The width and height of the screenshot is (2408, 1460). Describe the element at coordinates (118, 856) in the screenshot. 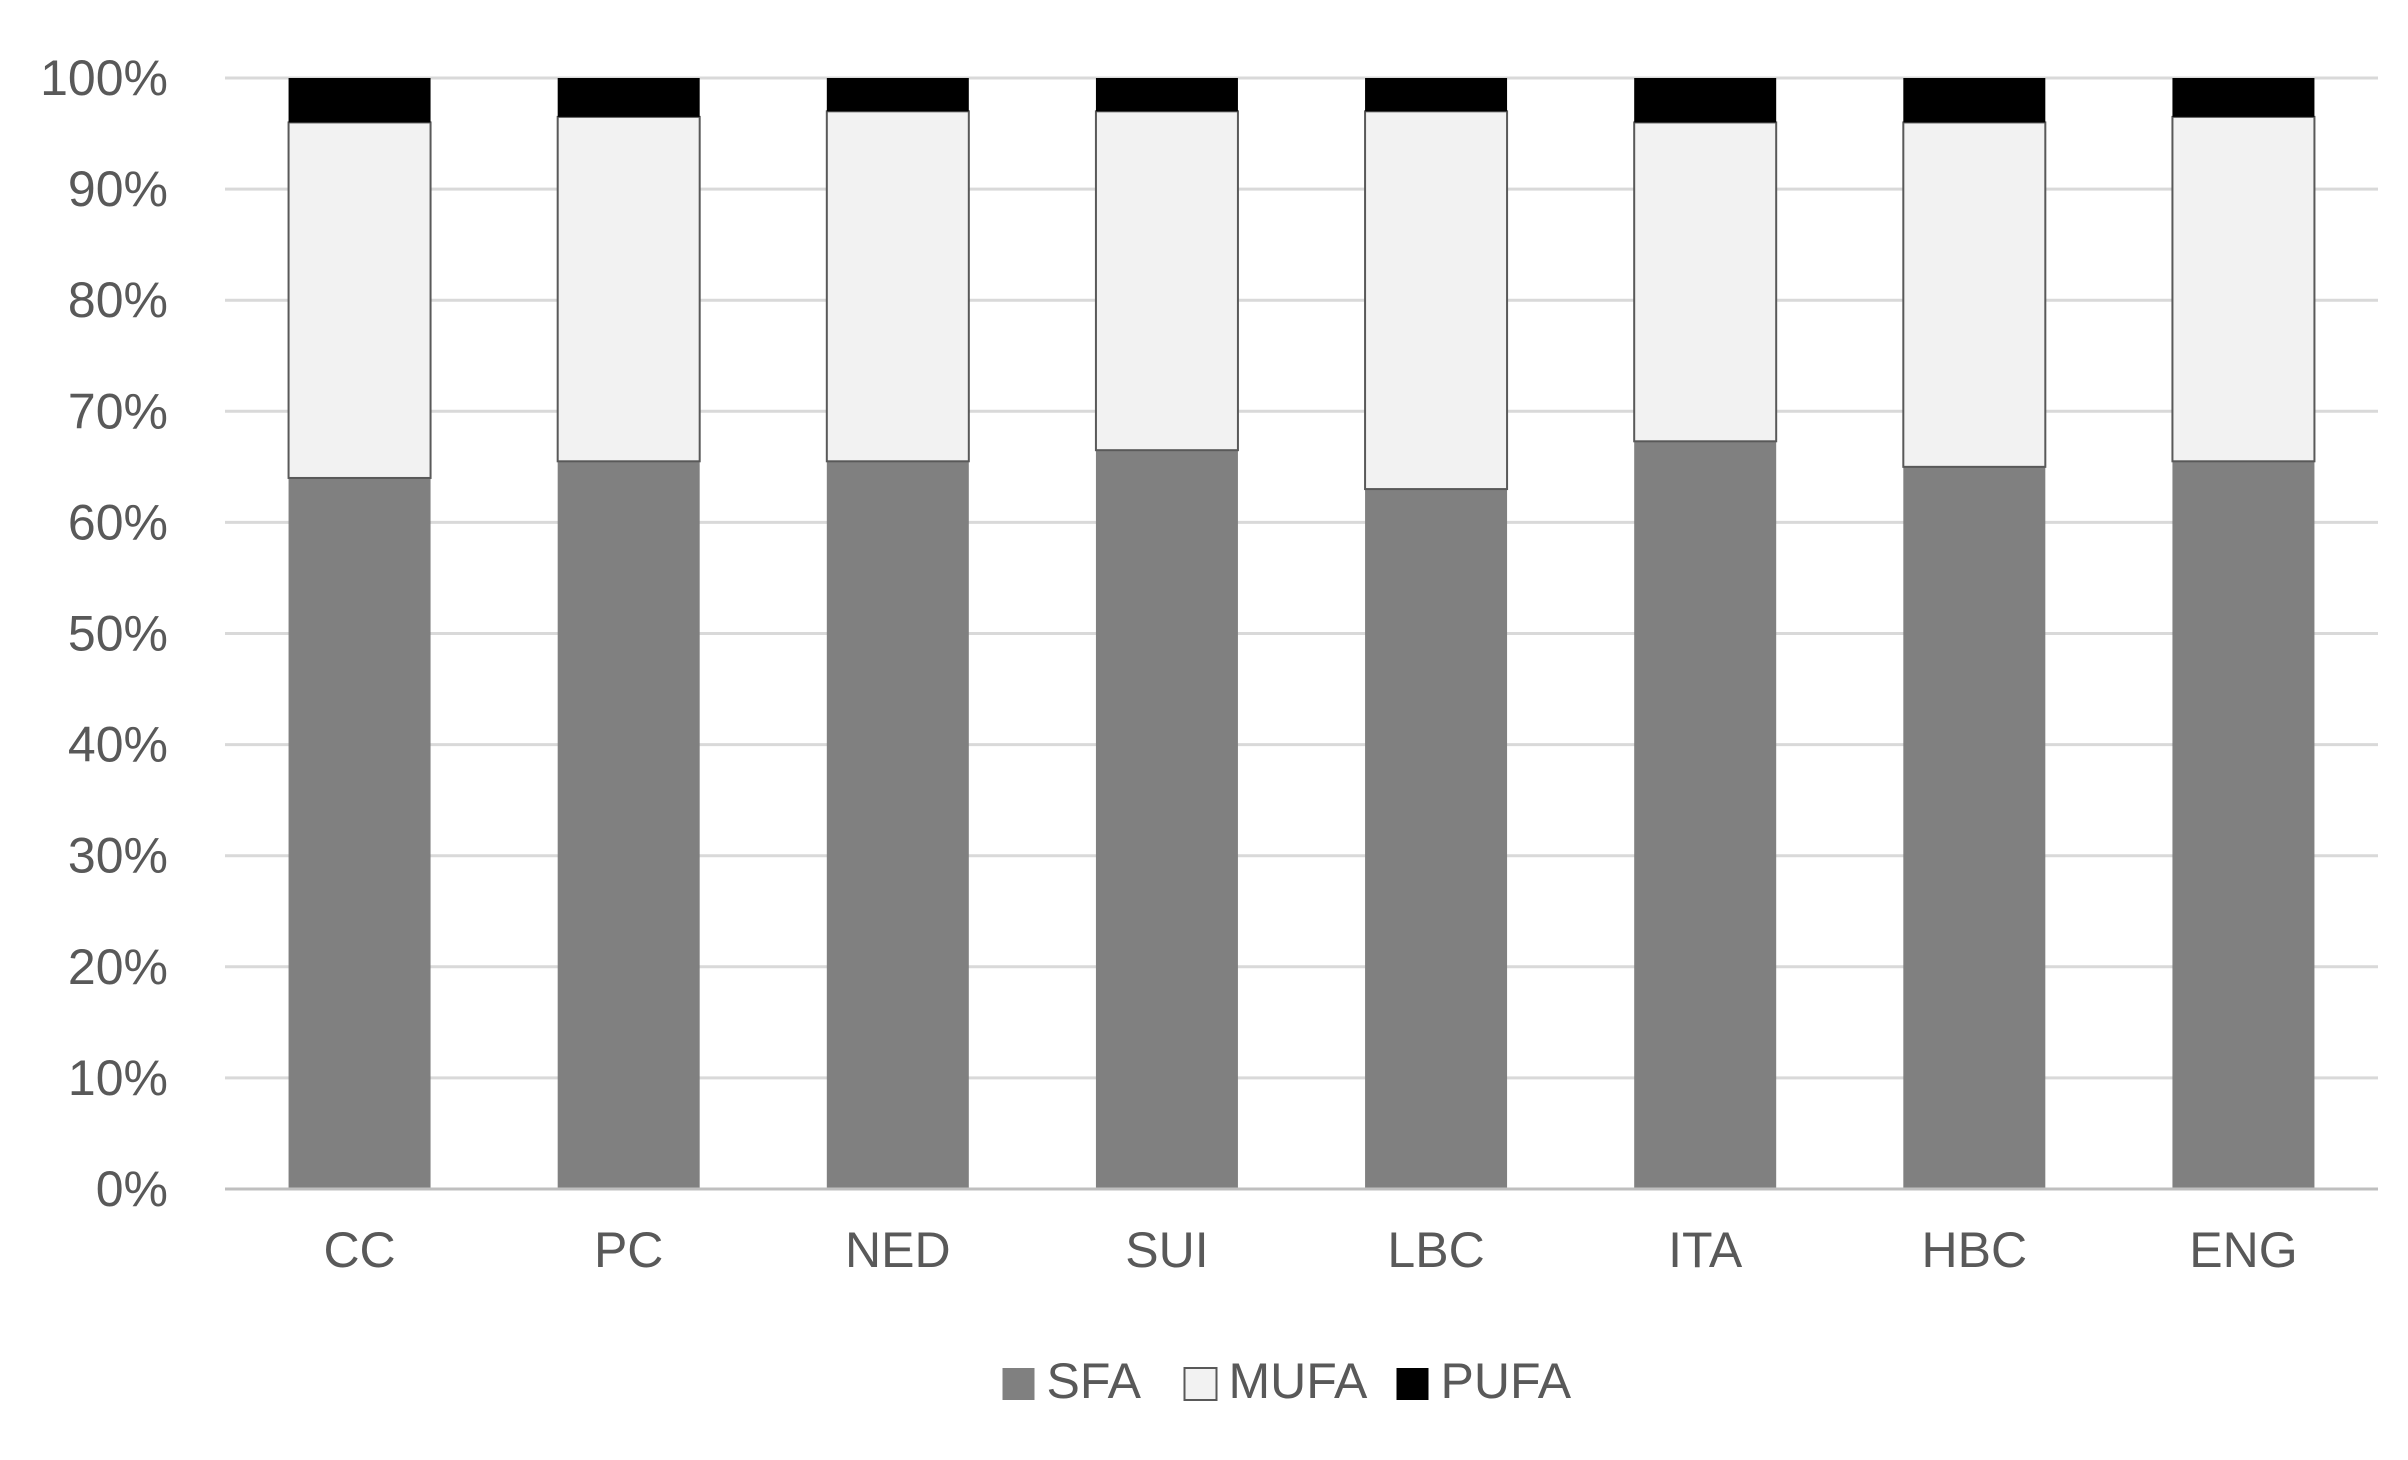

I see `y-tick-label: 30%` at that location.